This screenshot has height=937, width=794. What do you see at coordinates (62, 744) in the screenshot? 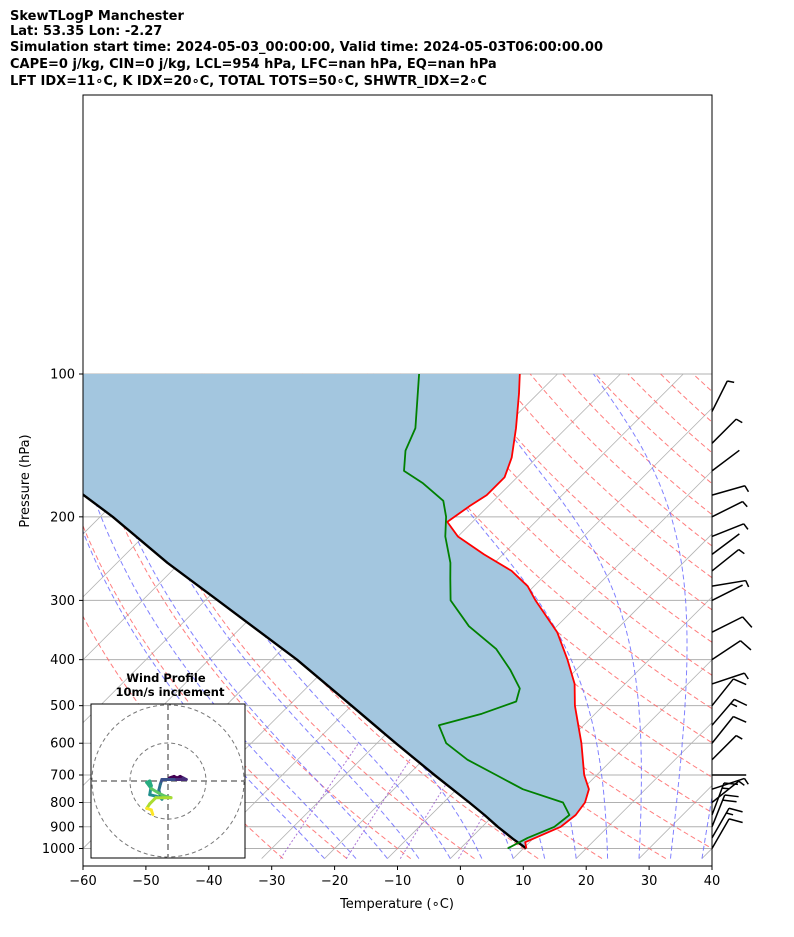
I see `y-tick-label: 600` at bounding box center [62, 744].